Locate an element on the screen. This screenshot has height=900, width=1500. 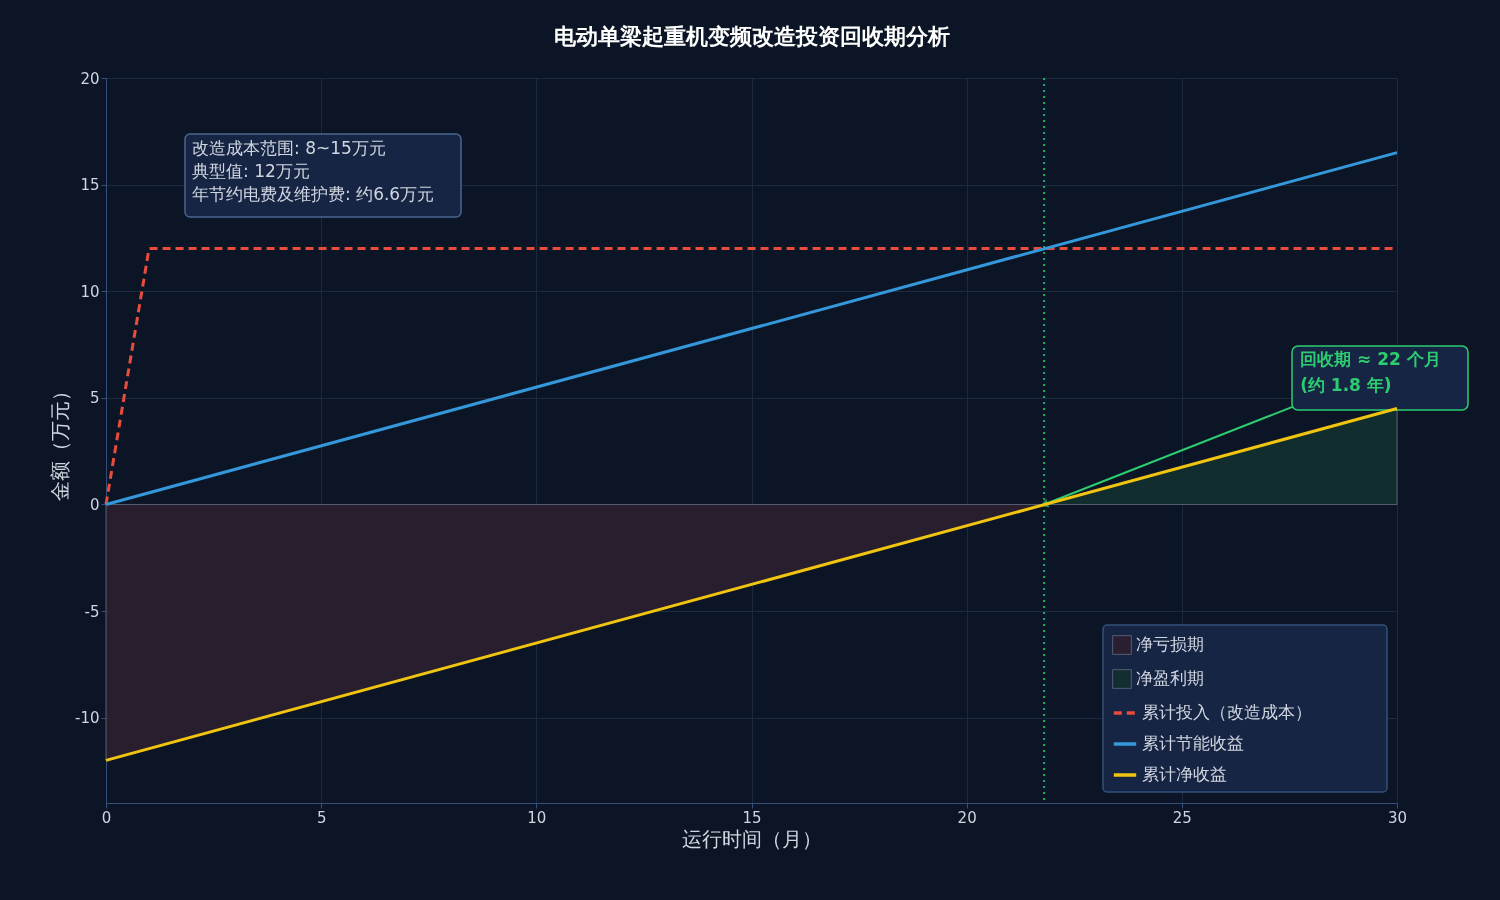
y-tick-label: 20 is located at coordinates (90, 78).